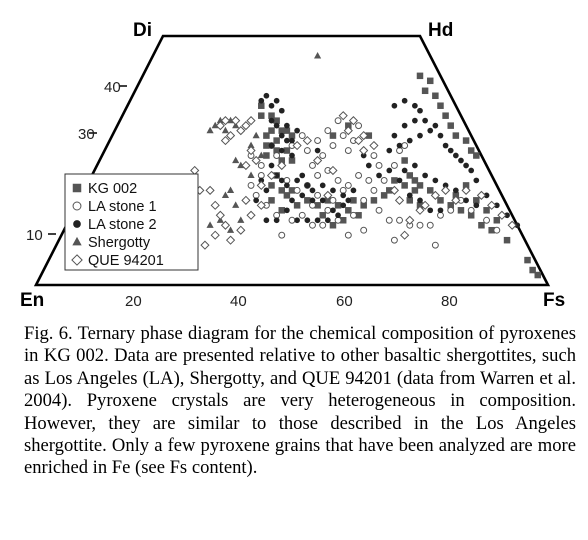 This screenshot has height=540, width=588. I want to click on legend-label-que94201: QUE 94201, so click(126, 261).